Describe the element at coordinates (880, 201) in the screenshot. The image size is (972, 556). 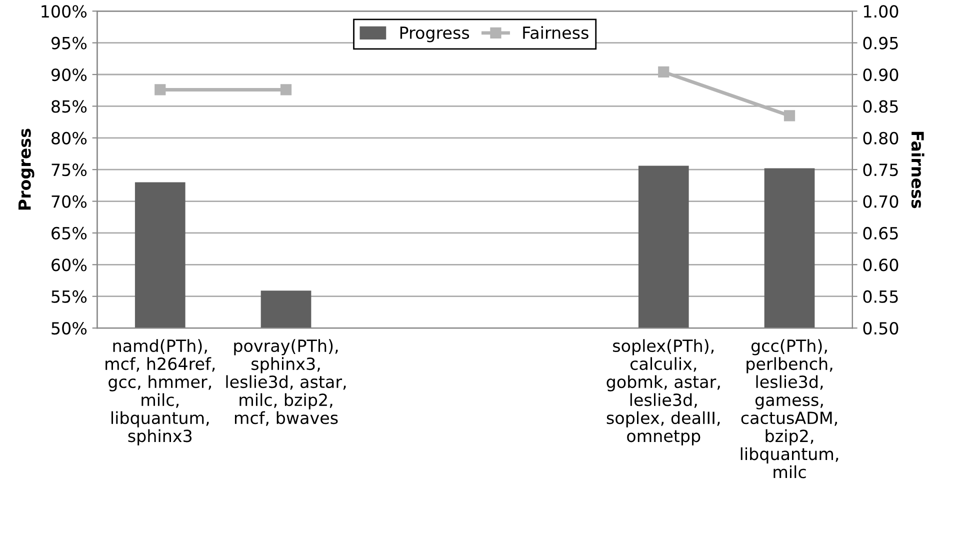
I see `y2-tick-label: 0.70` at that location.